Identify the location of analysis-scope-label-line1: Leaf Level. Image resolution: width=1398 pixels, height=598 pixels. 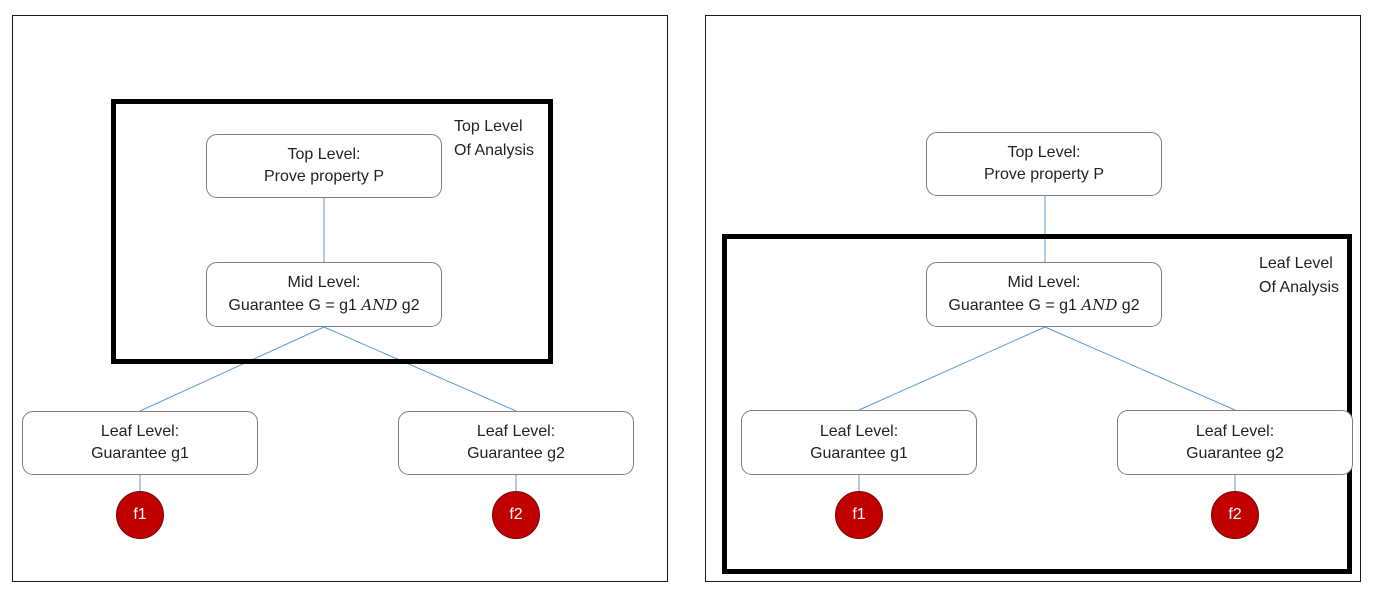
(1296, 263).